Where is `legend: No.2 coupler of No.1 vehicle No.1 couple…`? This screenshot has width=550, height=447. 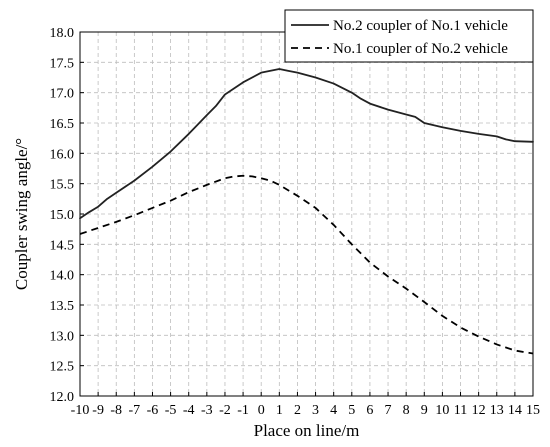
legend: No.2 coupler of No.1 vehicle No.1 couple… is located at coordinates (409, 36).